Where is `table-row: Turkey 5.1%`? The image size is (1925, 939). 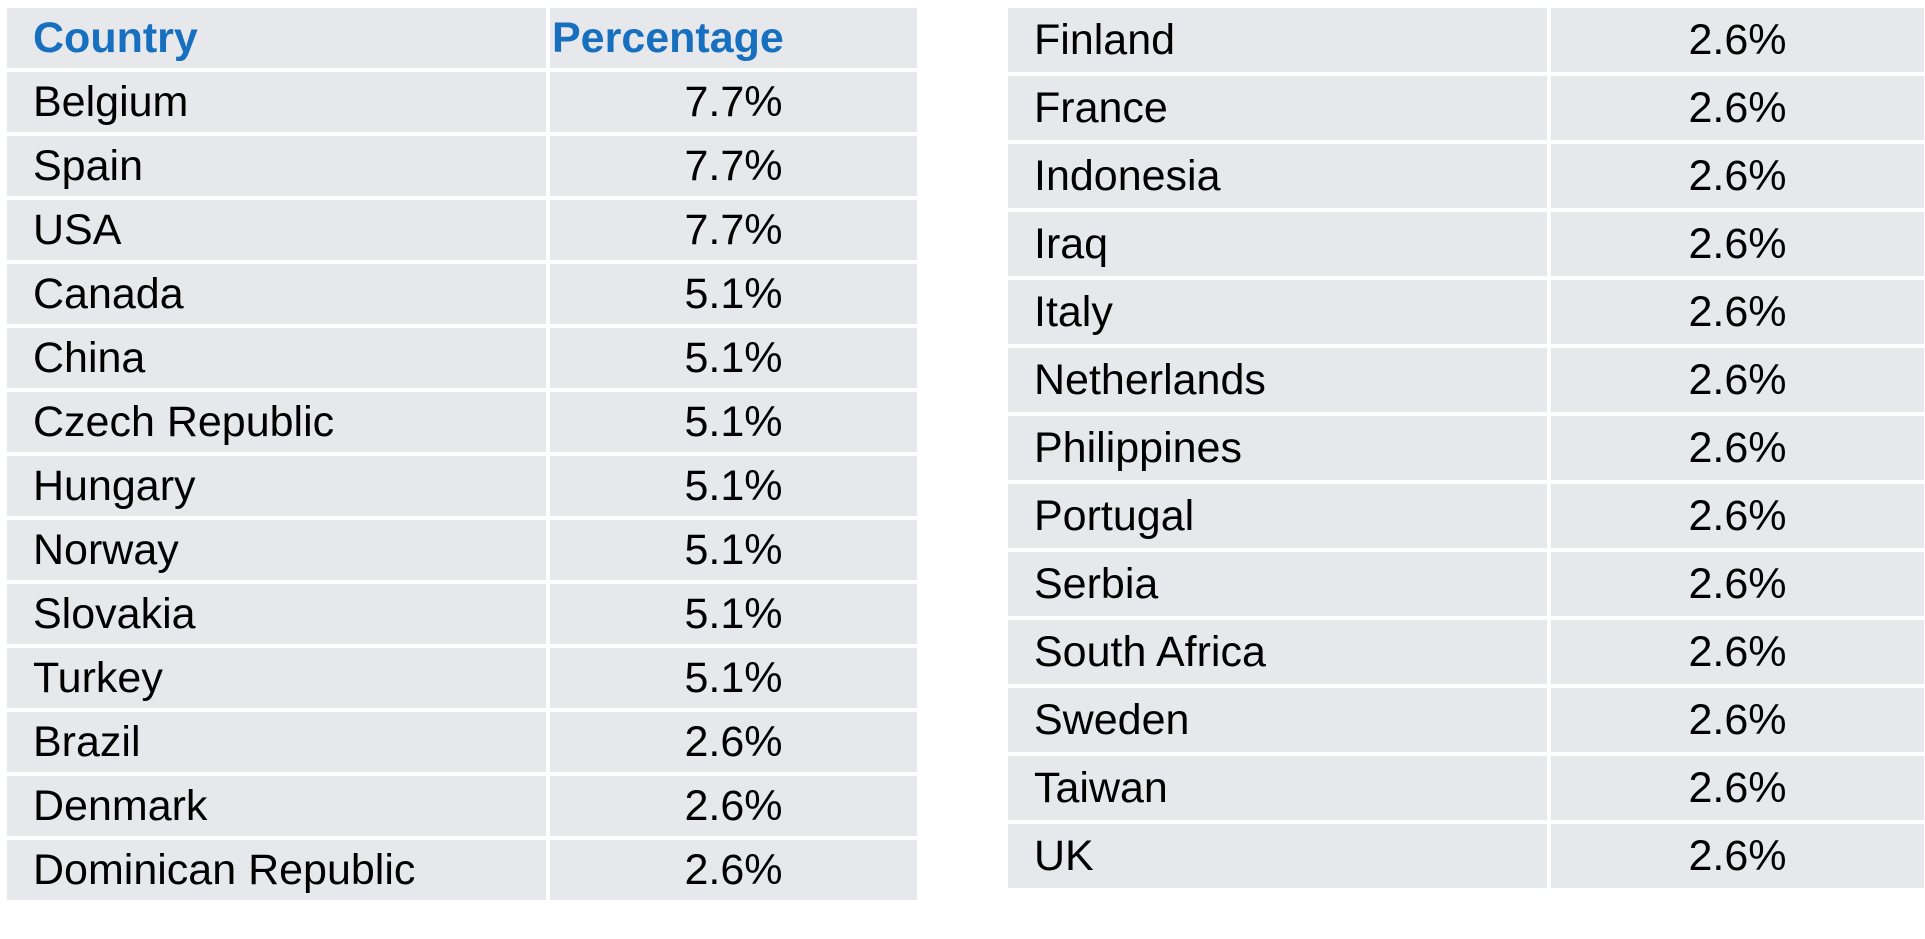
table-row: Turkey 5.1% is located at coordinates (462, 678).